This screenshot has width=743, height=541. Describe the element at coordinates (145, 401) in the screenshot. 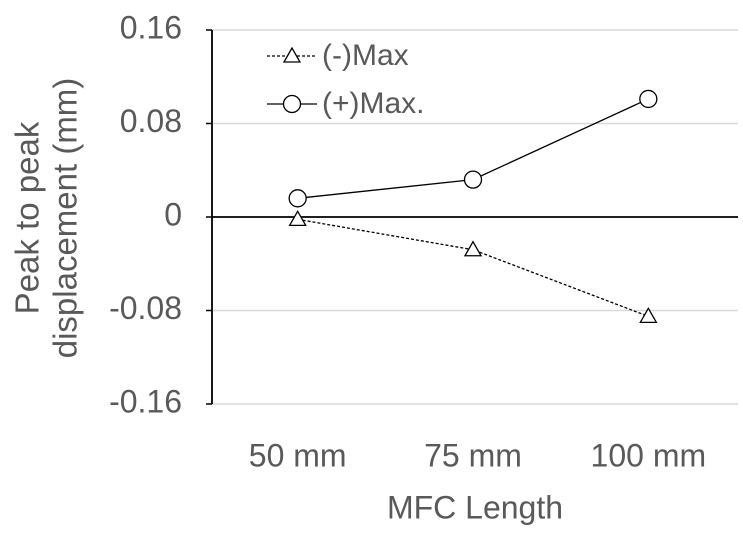

I see `y-tick-label: -0.16` at that location.